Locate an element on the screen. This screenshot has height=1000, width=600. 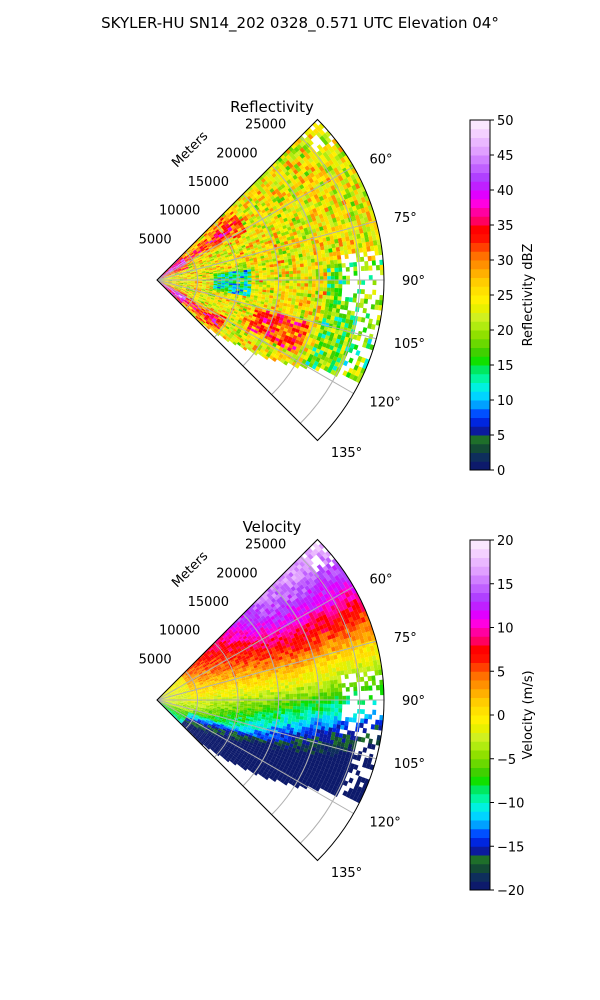
colorbar-swatch is located at coordinates (480, 212).